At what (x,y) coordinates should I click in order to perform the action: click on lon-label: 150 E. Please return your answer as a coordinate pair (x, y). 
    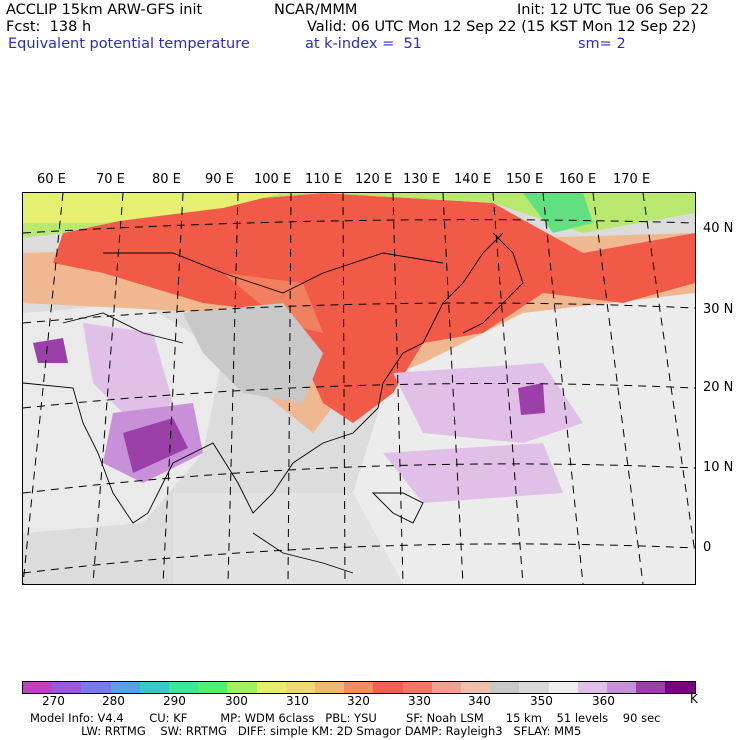
    Looking at the image, I should click on (525, 179).